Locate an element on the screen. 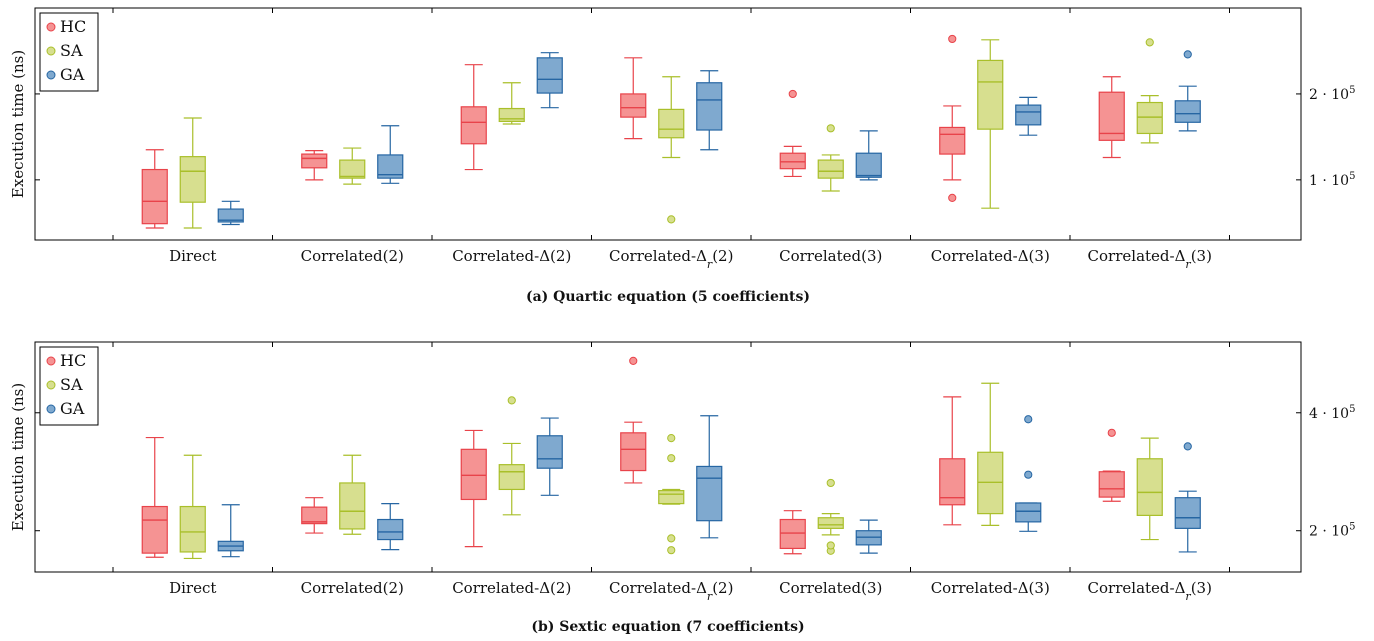  x-tick-label: Correlated(2) is located at coordinates (352, 588).